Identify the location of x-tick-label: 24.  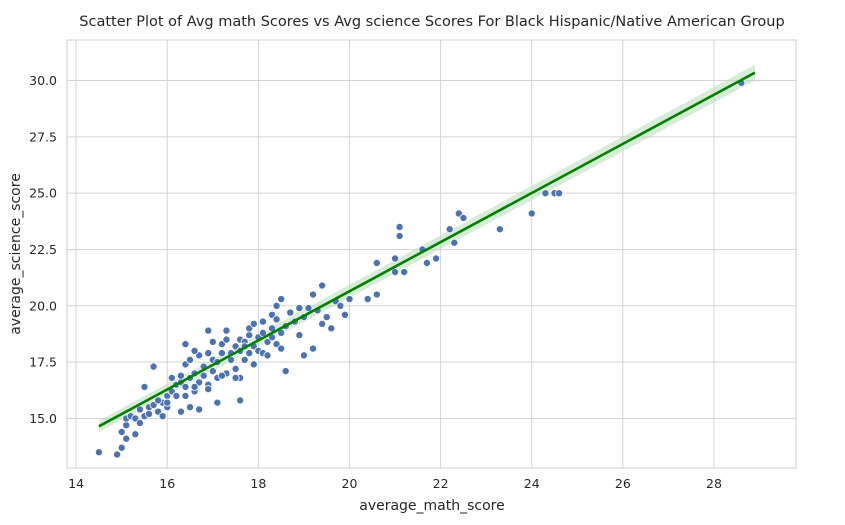
(532, 483).